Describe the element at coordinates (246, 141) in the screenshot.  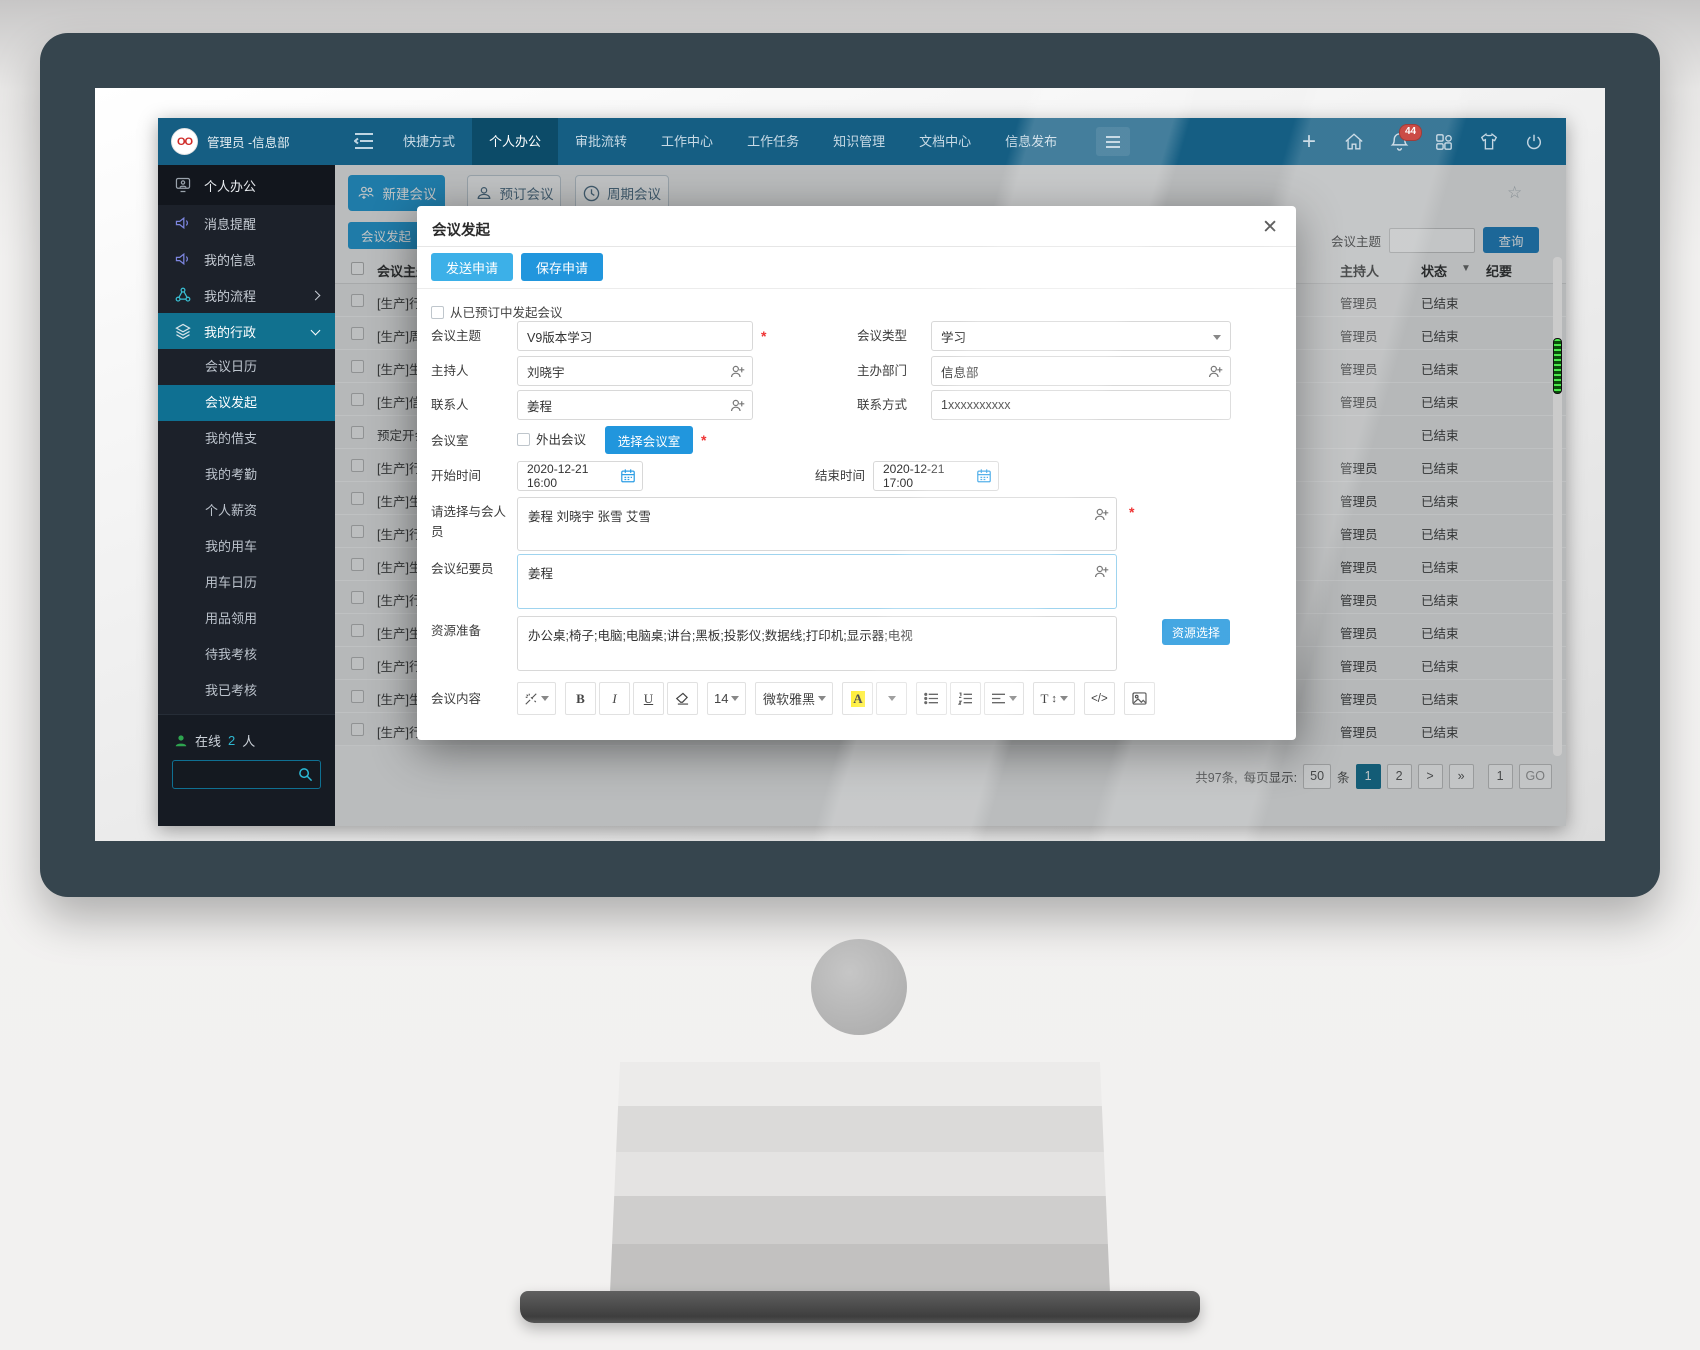
I see `navbar-user-block: OO 管理员 -信息部` at that location.